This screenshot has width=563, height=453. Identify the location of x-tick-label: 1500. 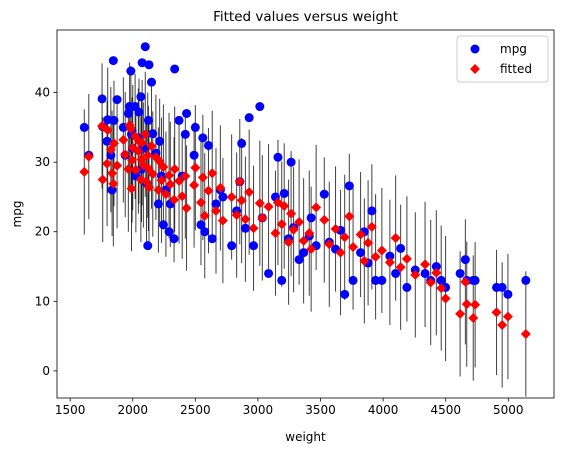
(70, 410).